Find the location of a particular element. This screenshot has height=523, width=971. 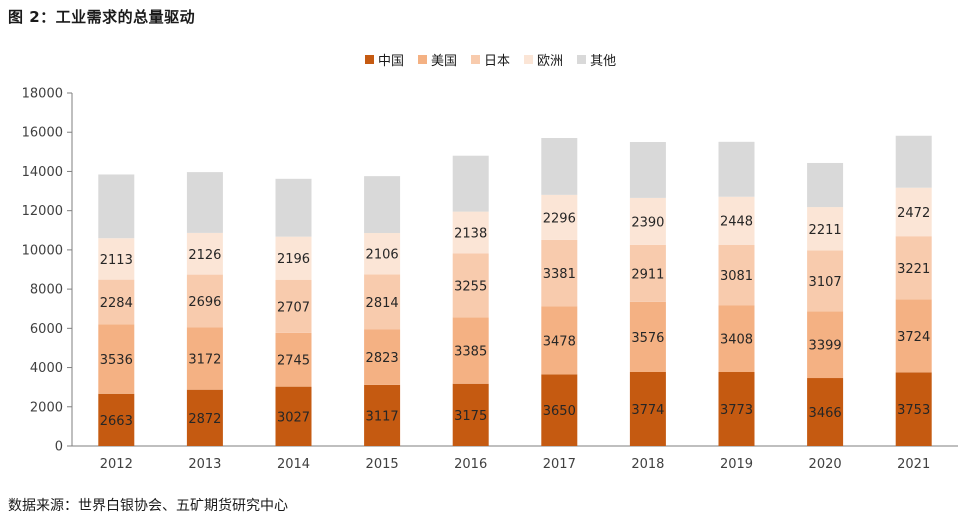

x-tick-label: 2018 is located at coordinates (647, 464).